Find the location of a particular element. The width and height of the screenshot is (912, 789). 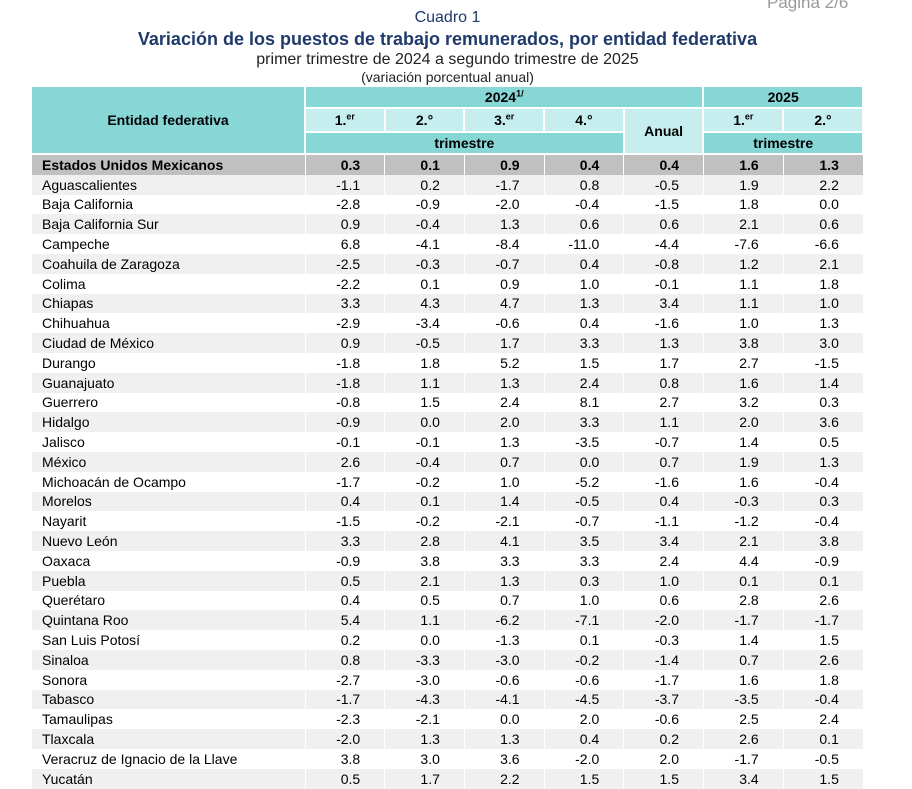

value-cell: 3.4 is located at coordinates (663, 541).